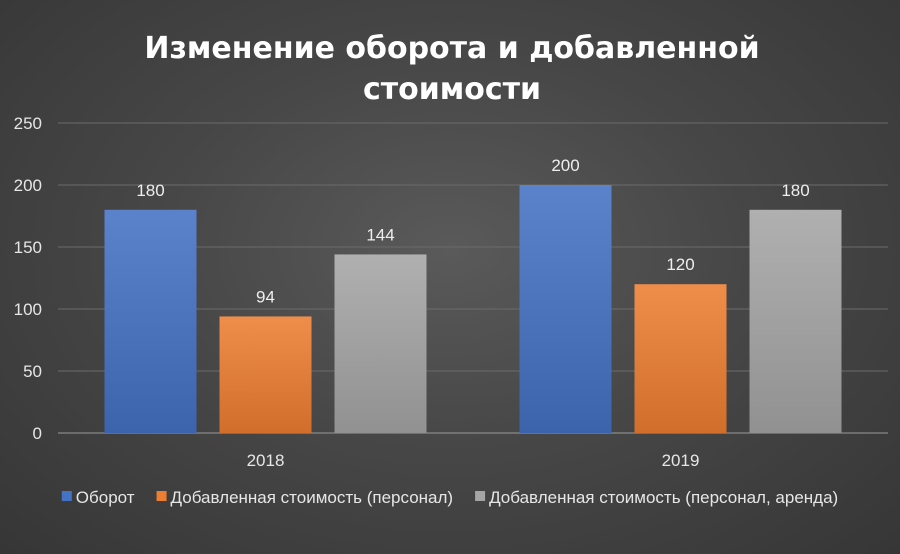 This screenshot has width=900, height=554. Describe the element at coordinates (28, 185) in the screenshot. I see `y-tick-label: 200` at that location.